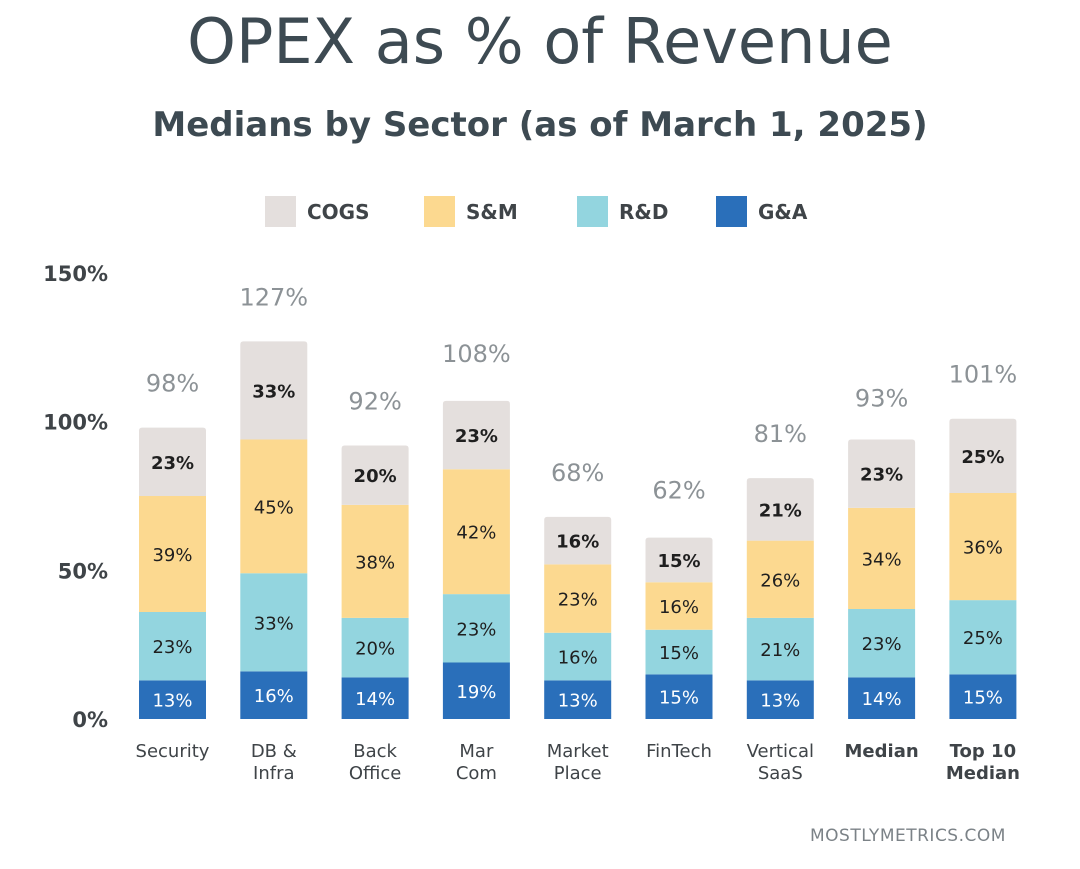 This screenshot has height=869, width=1080. I want to click on bar-value-label-sandm: 26%, so click(780, 580).